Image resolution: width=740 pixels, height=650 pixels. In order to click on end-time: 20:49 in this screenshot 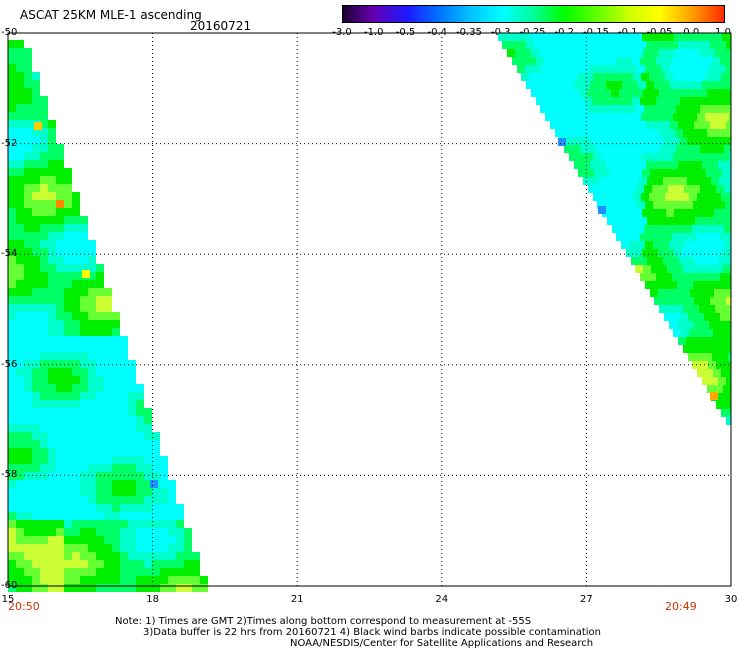, I will do `click(681, 606)`.